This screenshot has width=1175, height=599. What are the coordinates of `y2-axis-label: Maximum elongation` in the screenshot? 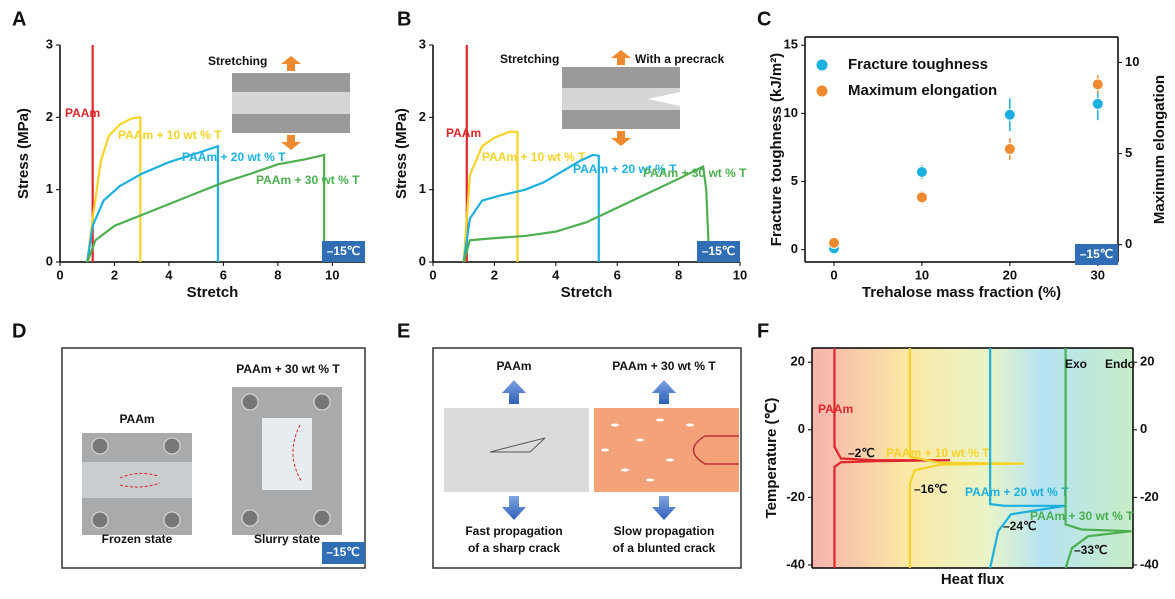 It's located at (1159, 149).